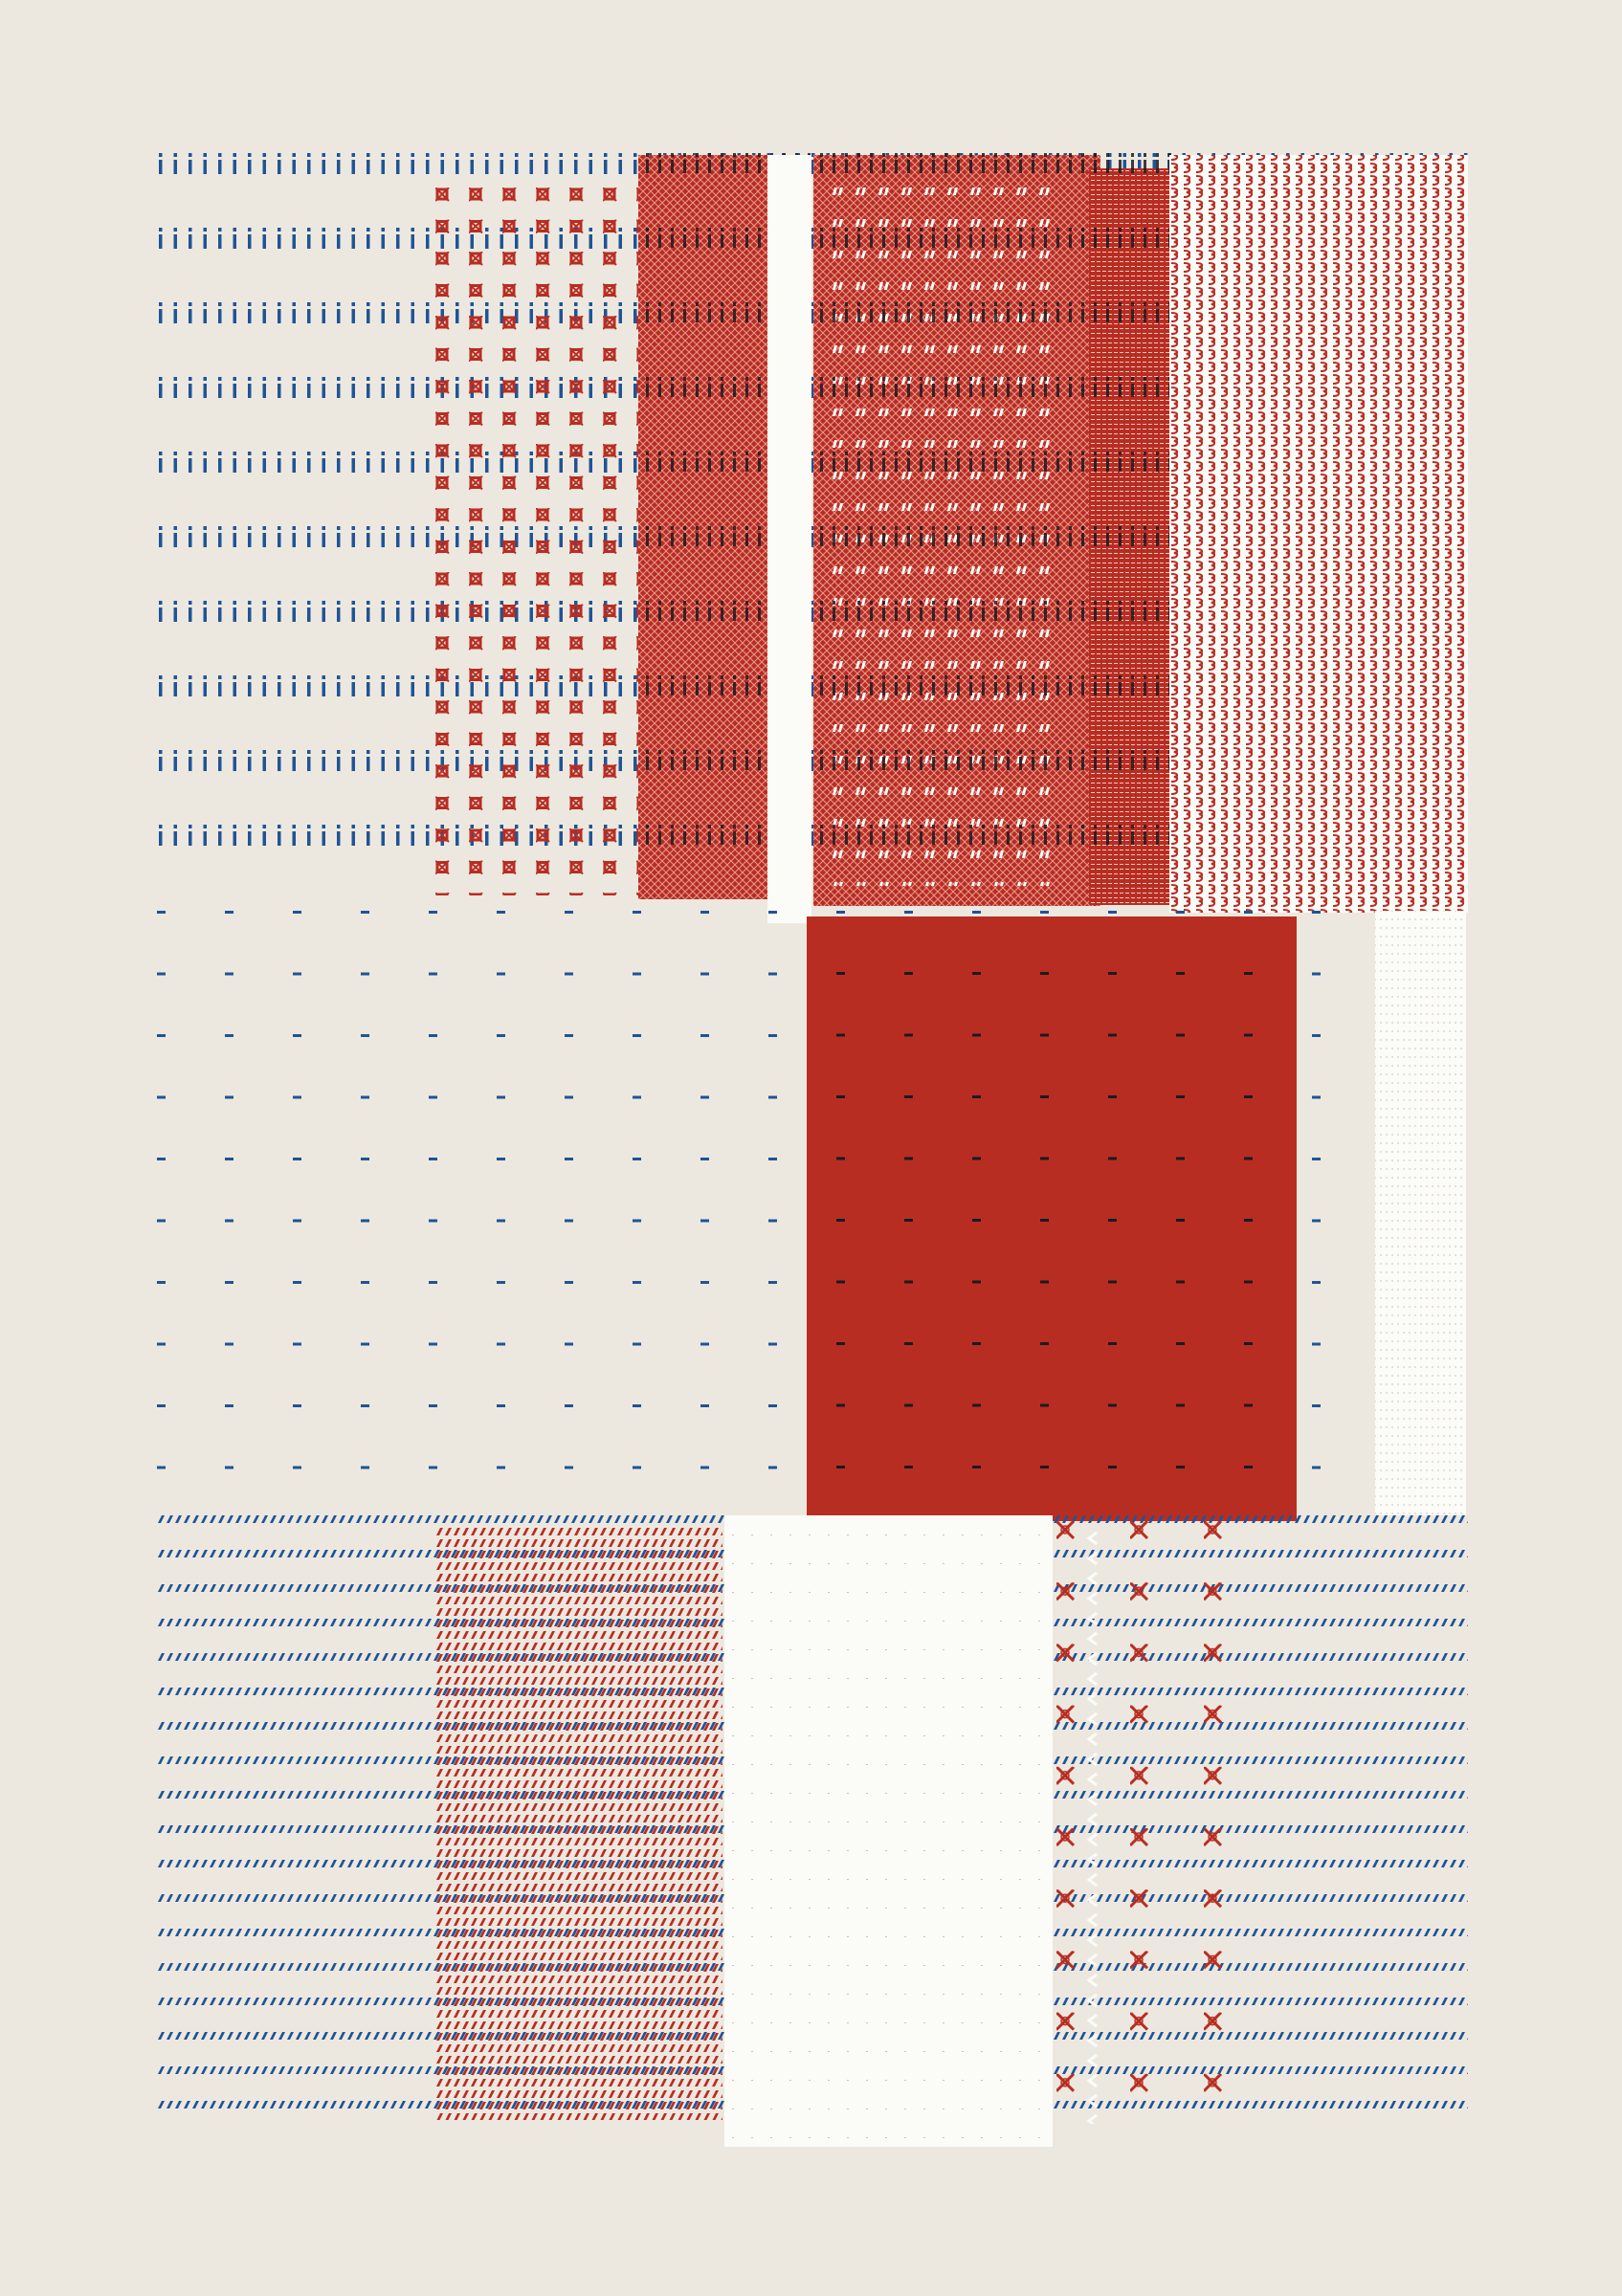 The image size is (1622, 2296). What do you see at coordinates (789, 539) in the screenshot?
I see `white-vertical-bar` at bounding box center [789, 539].